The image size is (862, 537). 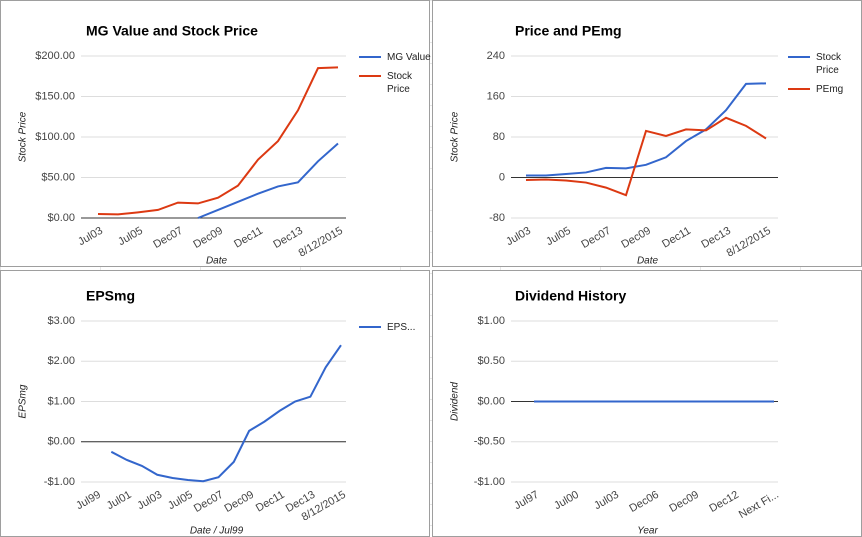 I want to click on chart-title: MG Value and Stock Price, so click(x=172, y=31).